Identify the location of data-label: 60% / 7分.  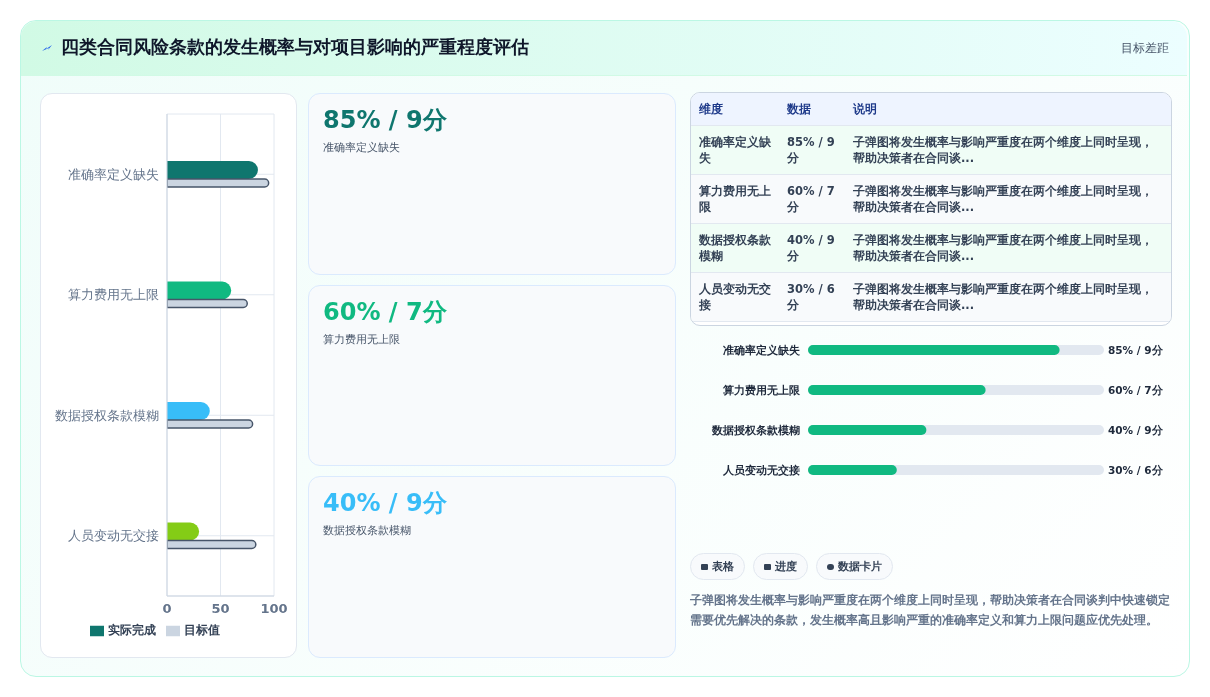
(1136, 390).